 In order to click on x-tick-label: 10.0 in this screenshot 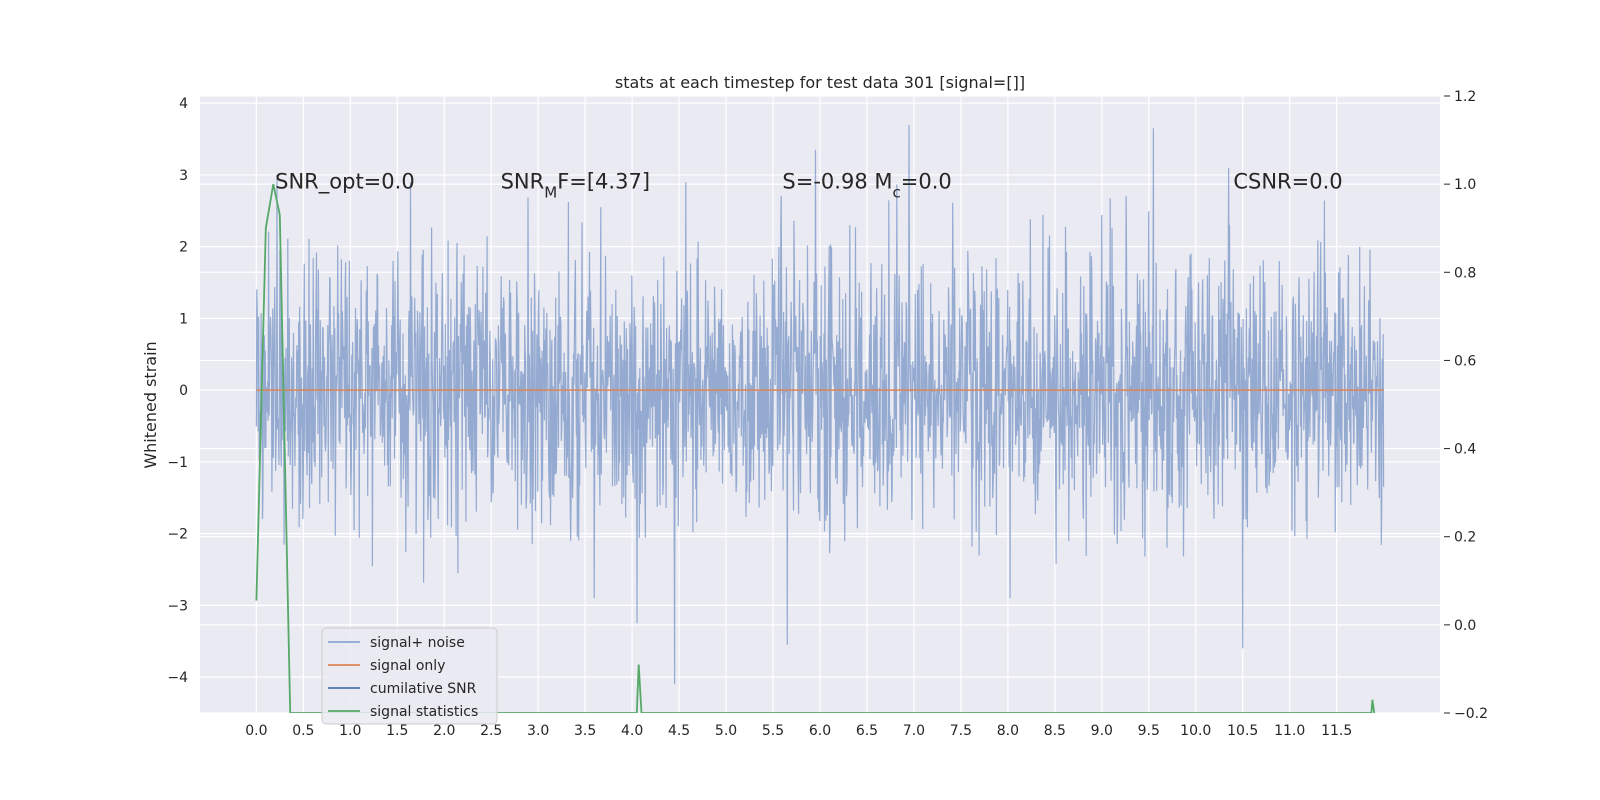, I will do `click(1195, 731)`.